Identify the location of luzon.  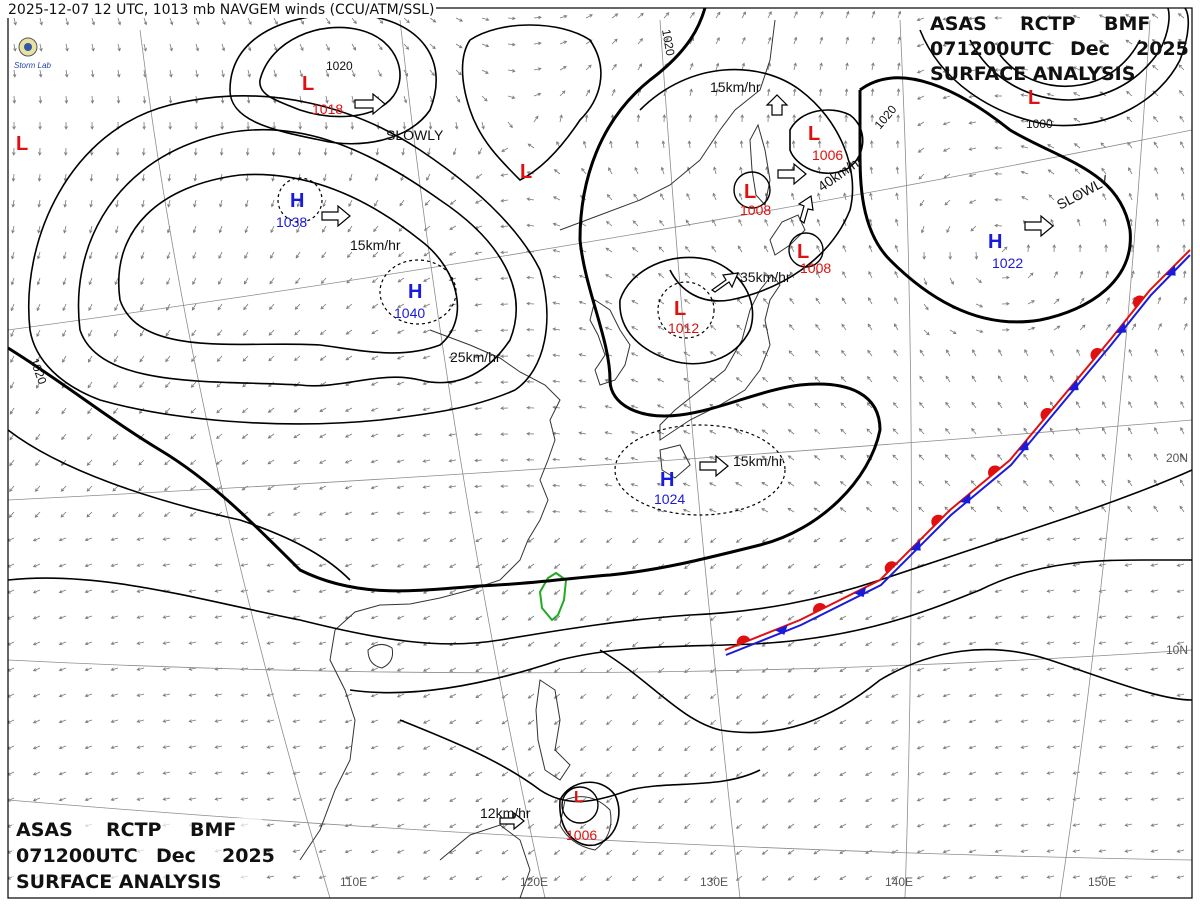
(553, 730).